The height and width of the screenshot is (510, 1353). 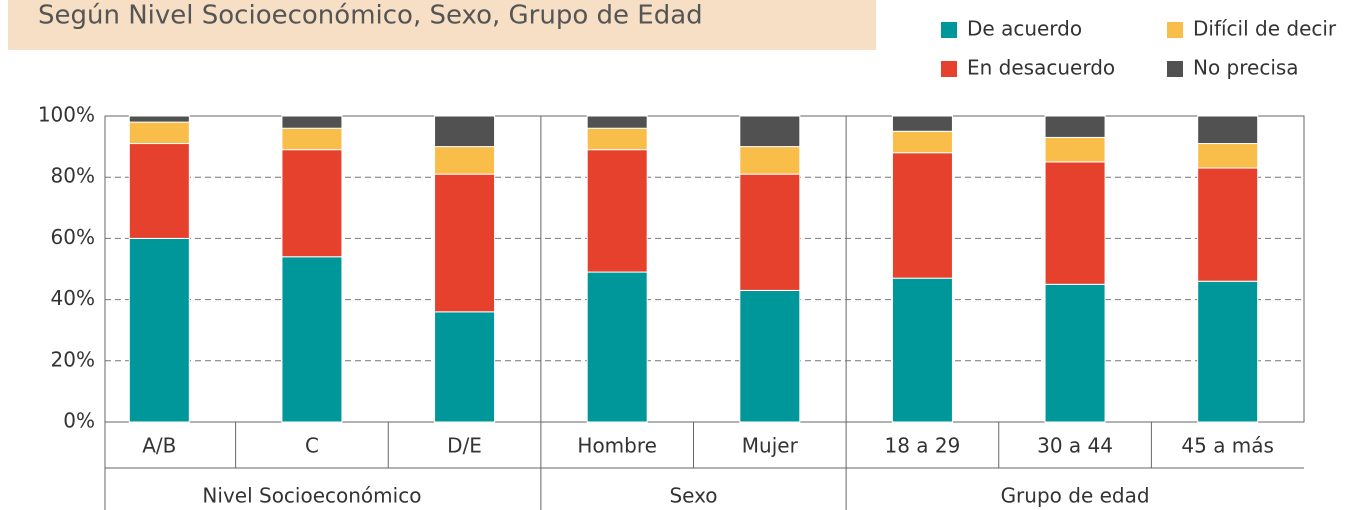 I want to click on x-tick-label: D/E, so click(x=464, y=446).